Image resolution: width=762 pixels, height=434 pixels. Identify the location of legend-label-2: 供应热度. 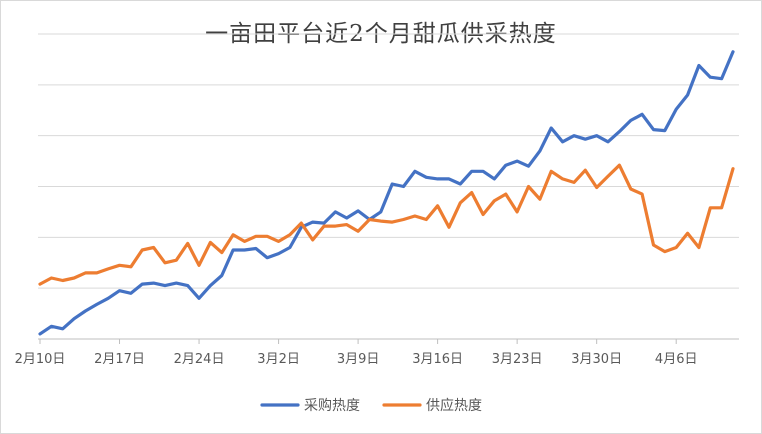
(454, 405).